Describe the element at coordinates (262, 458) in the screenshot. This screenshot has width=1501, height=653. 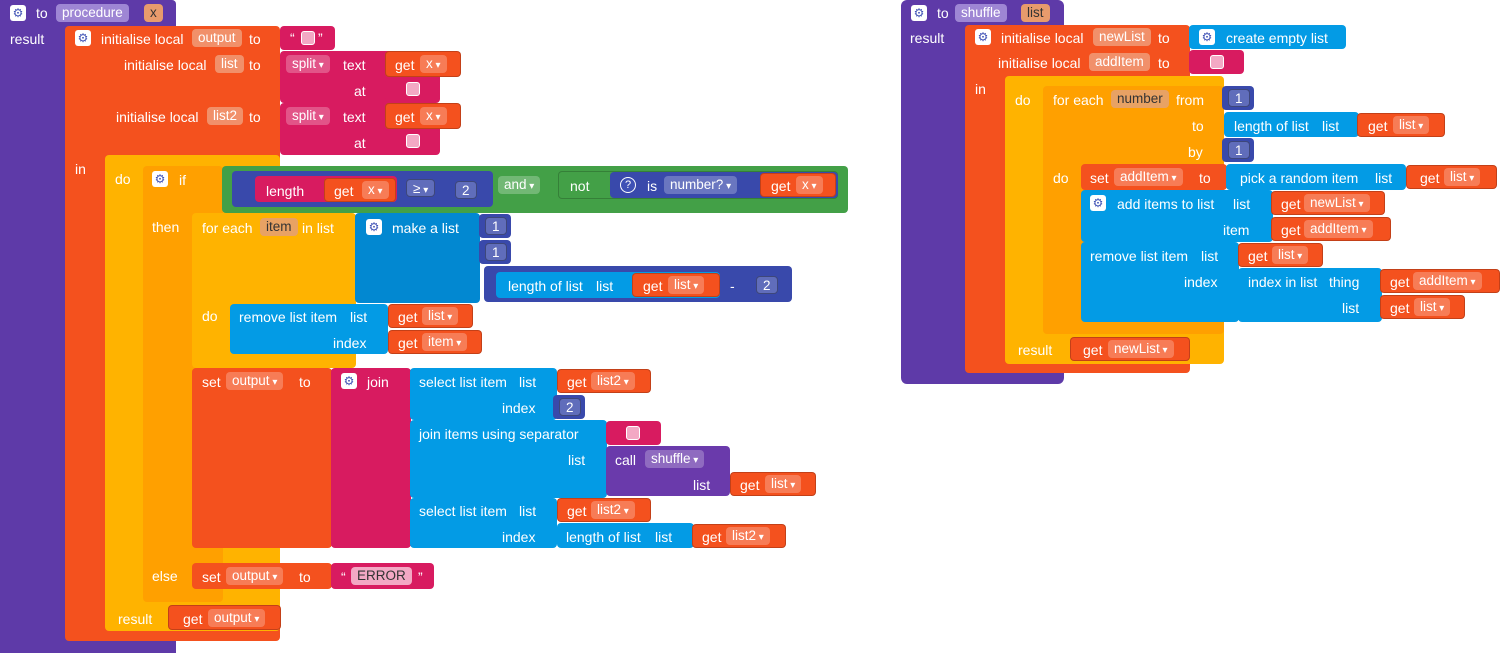
I see `set-output-block` at that location.